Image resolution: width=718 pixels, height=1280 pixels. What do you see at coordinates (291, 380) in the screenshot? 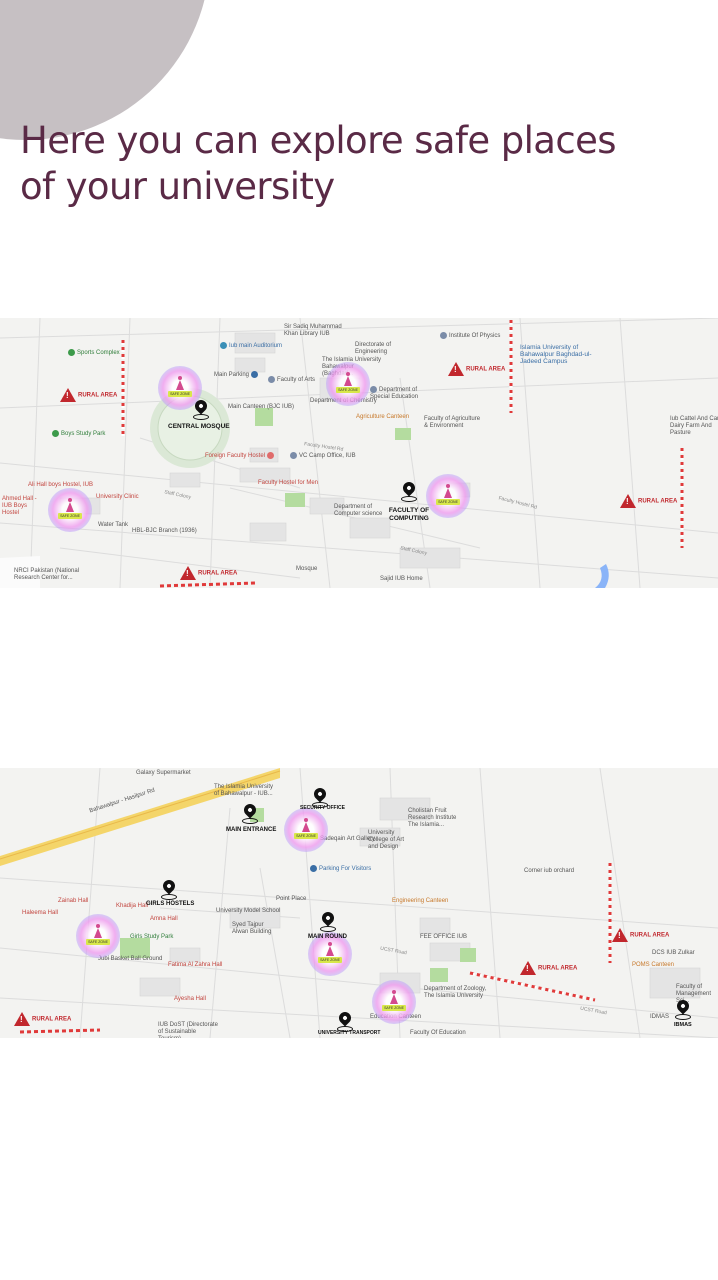
I see `poi-faculty-arts: Faculty of Arts` at bounding box center [291, 380].